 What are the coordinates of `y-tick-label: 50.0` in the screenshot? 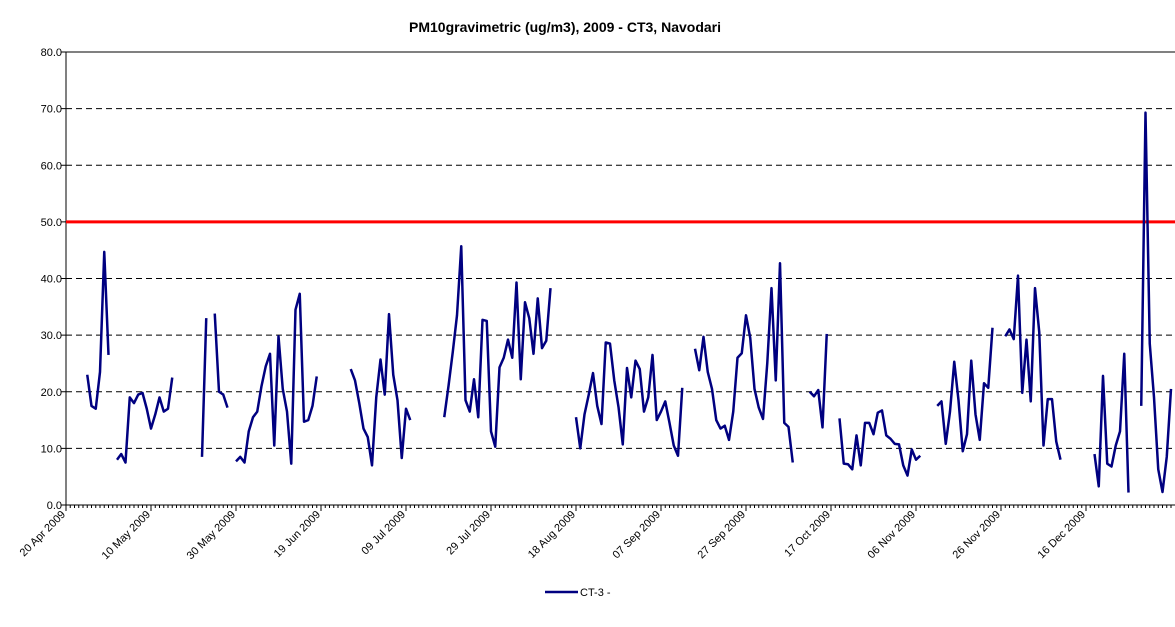 It's located at (51, 223).